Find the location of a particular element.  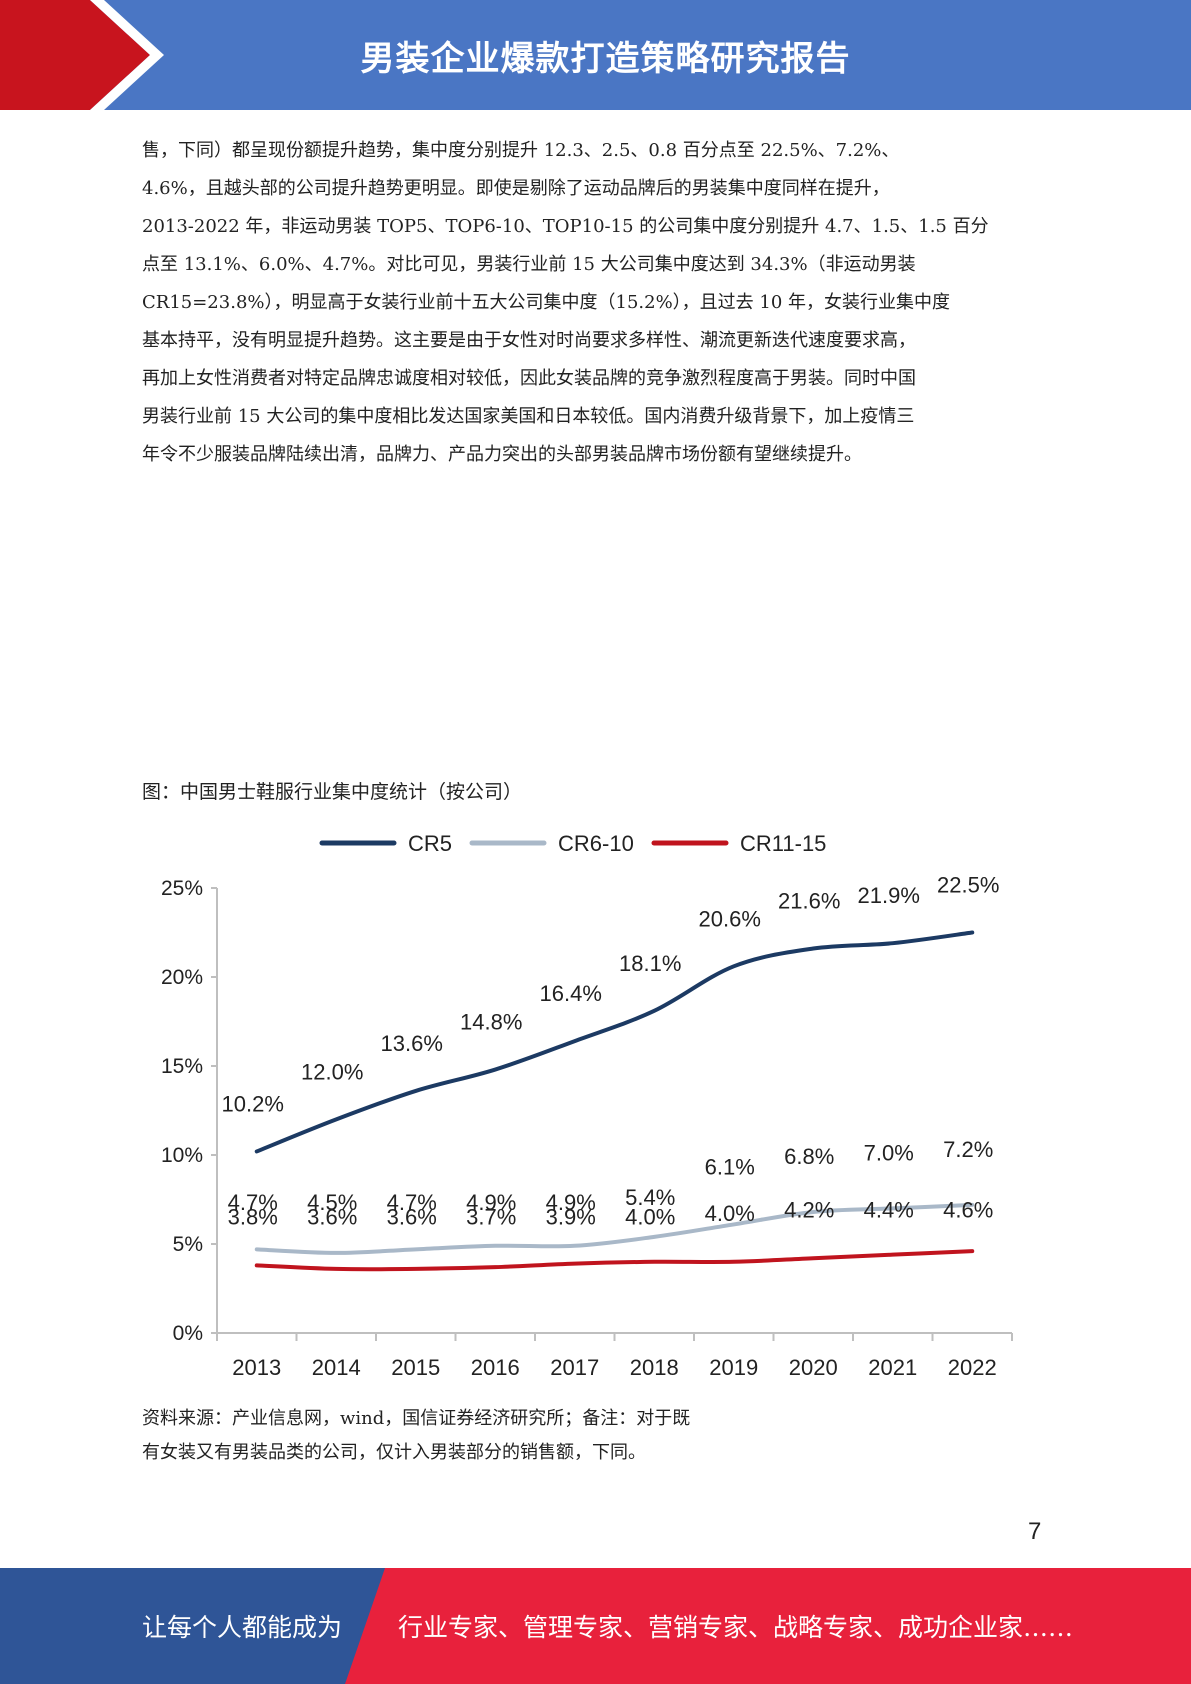

x-tick-label: 2022 is located at coordinates (972, 1367).